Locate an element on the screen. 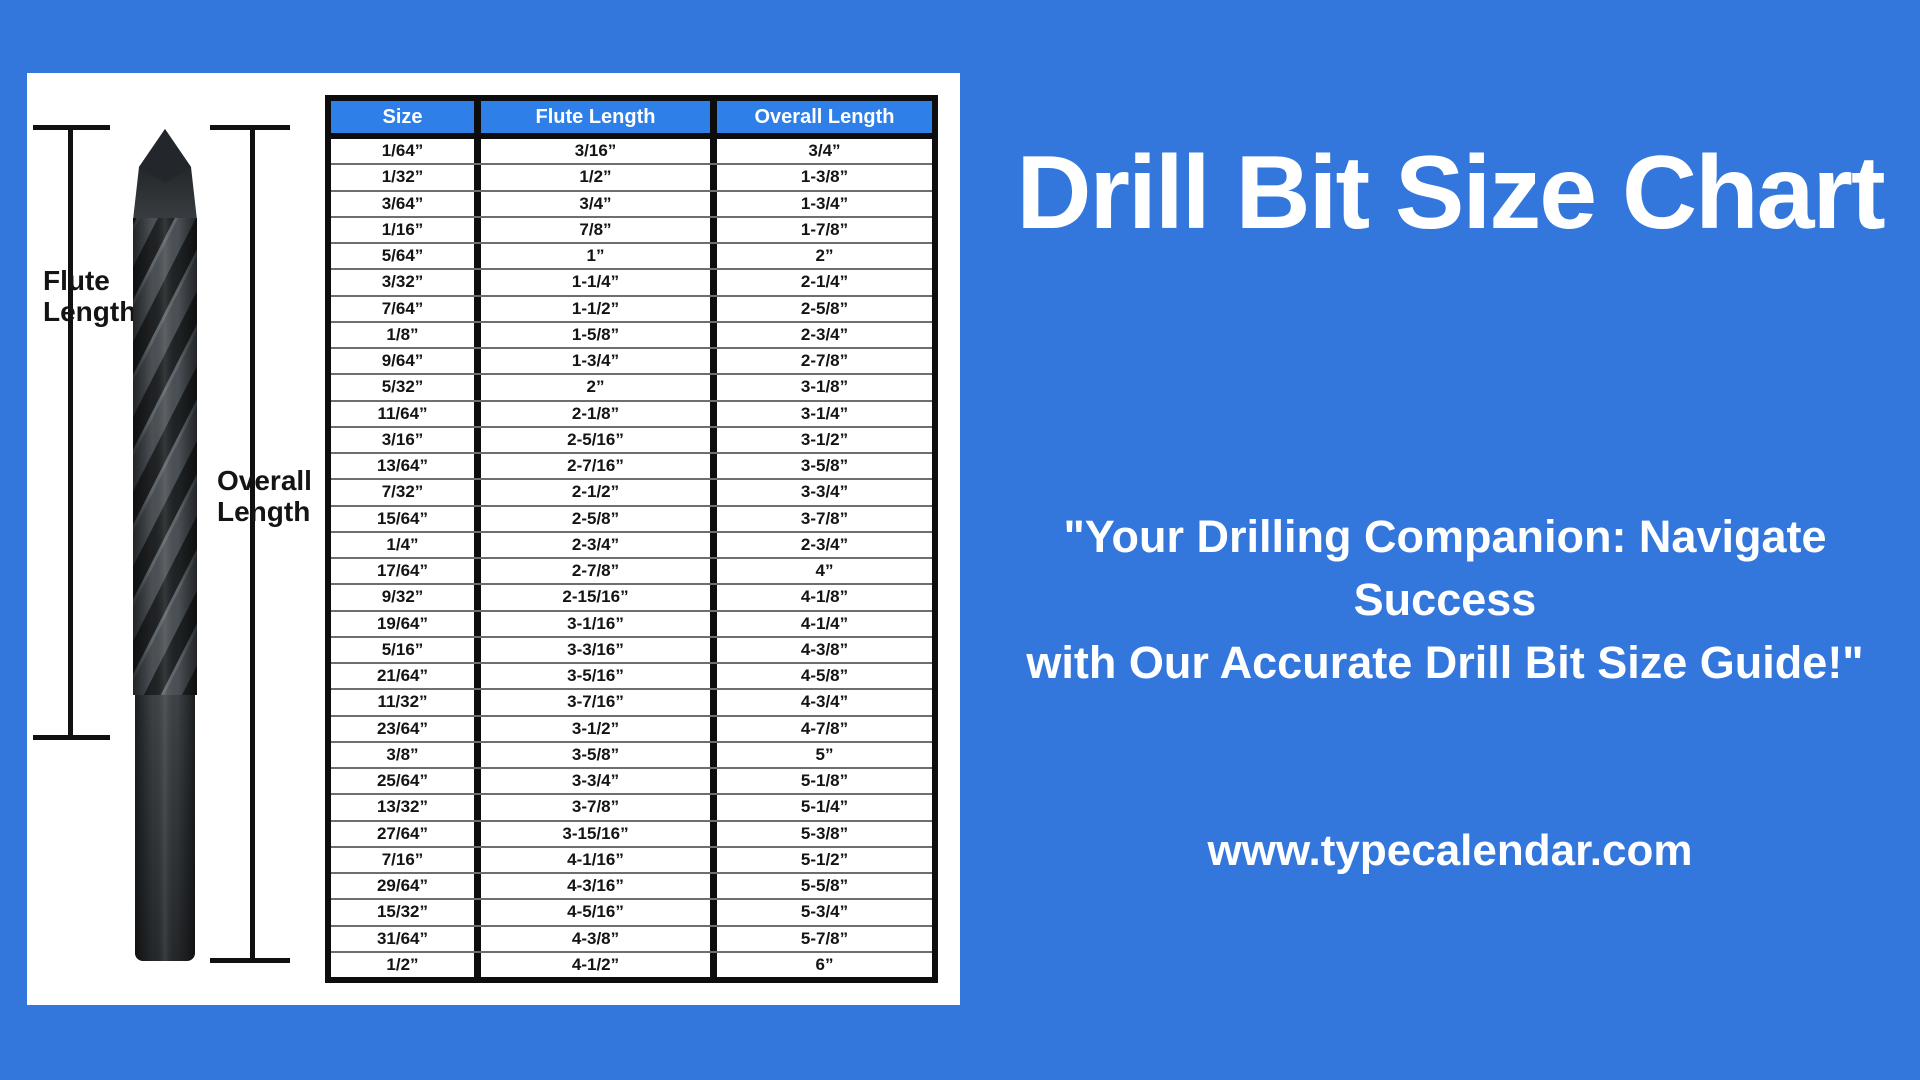  size-cell: 29/64” is located at coordinates (406, 886).